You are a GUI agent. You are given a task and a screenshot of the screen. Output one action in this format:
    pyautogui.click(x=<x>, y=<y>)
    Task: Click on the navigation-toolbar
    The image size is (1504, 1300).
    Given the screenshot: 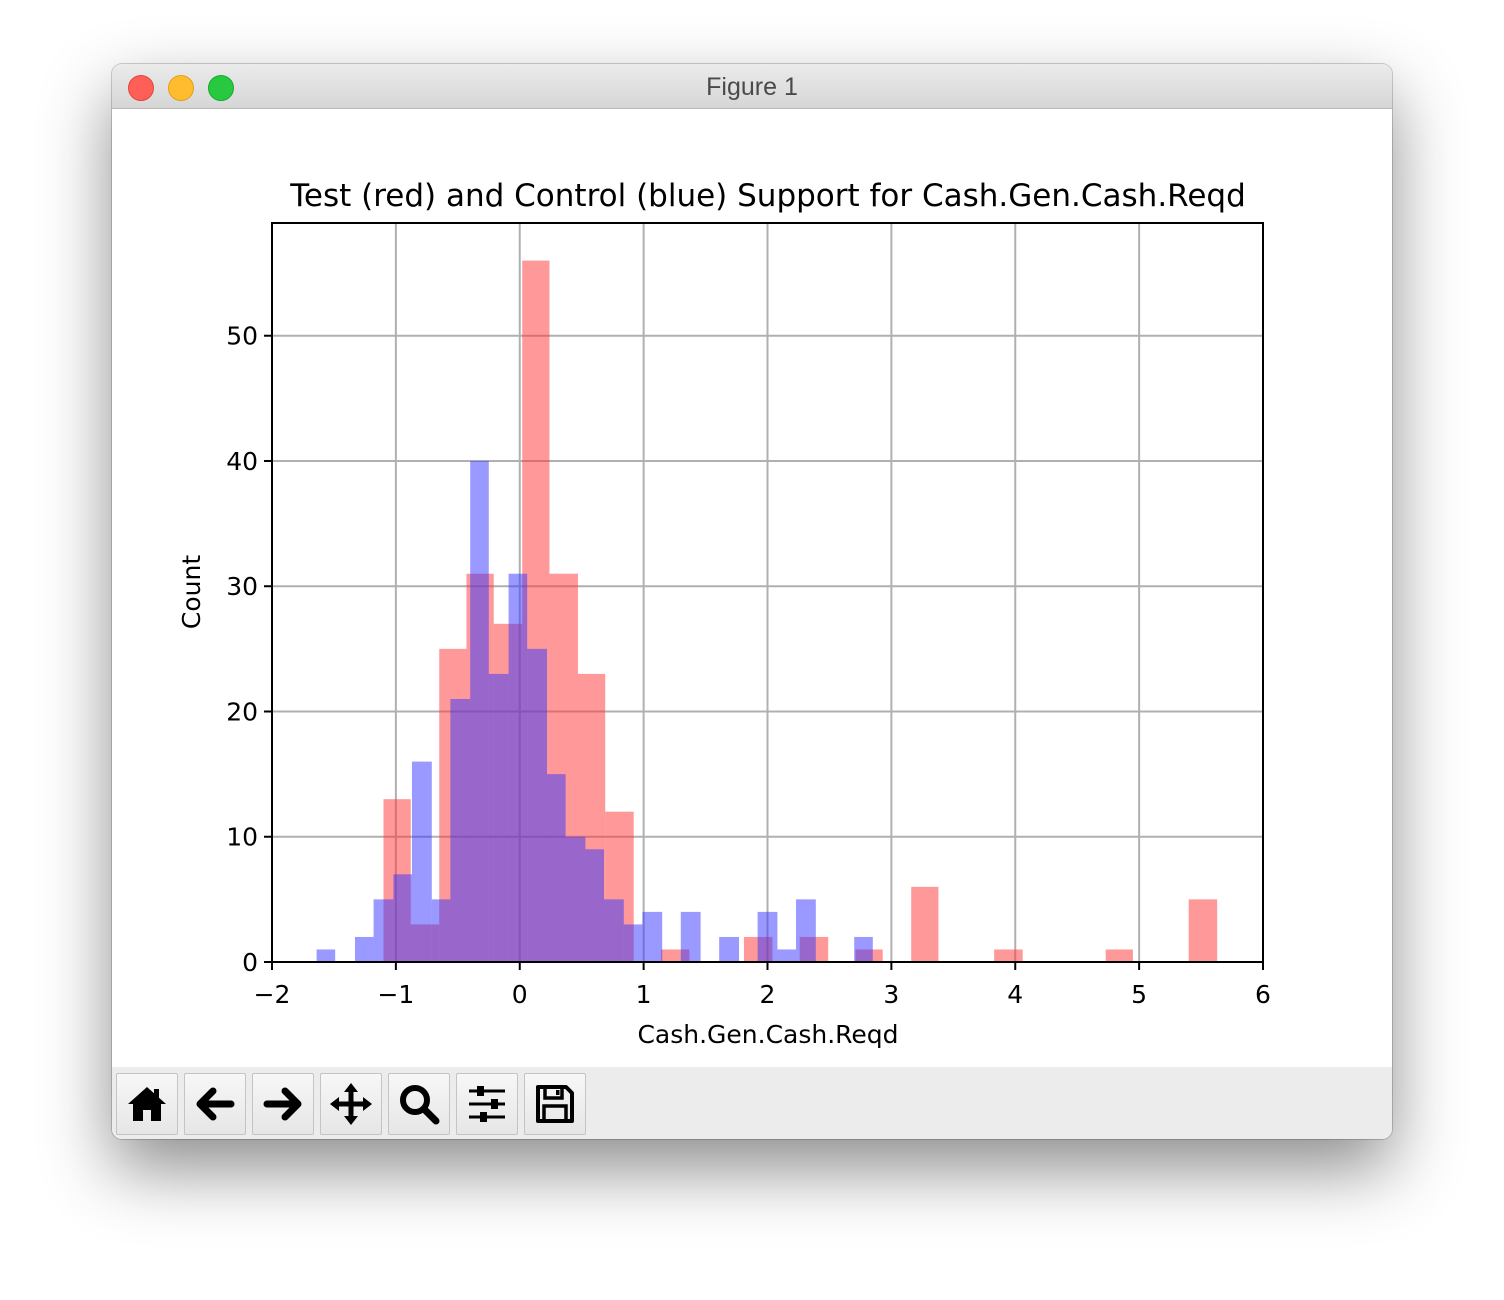 What is the action you would take?
    pyautogui.click(x=752, y=1103)
    